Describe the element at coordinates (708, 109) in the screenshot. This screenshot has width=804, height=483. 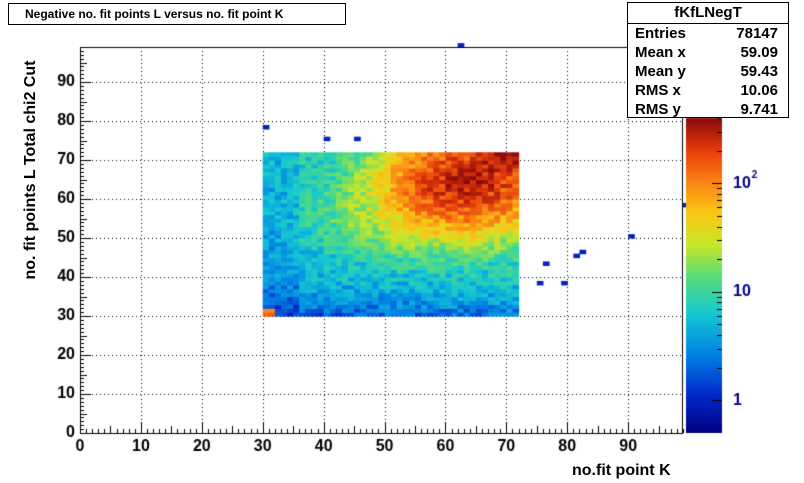
I see `stats-row-rms-y: RMS y 9.741` at that location.